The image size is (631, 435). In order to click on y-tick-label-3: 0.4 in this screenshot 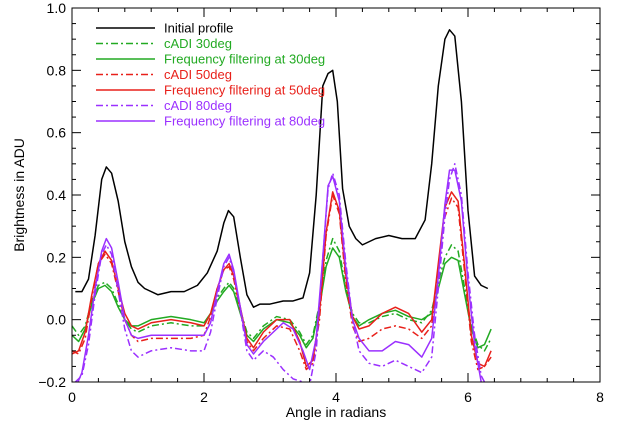, I will do `click(57, 195)`.